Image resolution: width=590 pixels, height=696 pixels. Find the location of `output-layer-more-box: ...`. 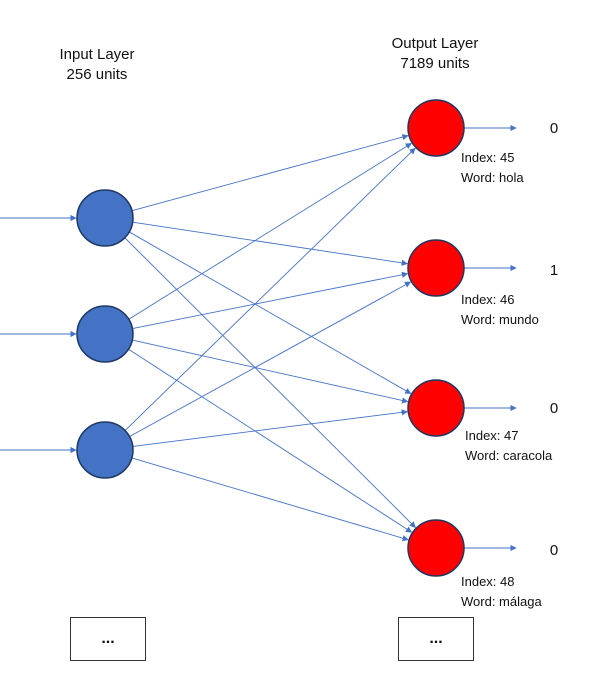

output-layer-more-box: ... is located at coordinates (436, 639).